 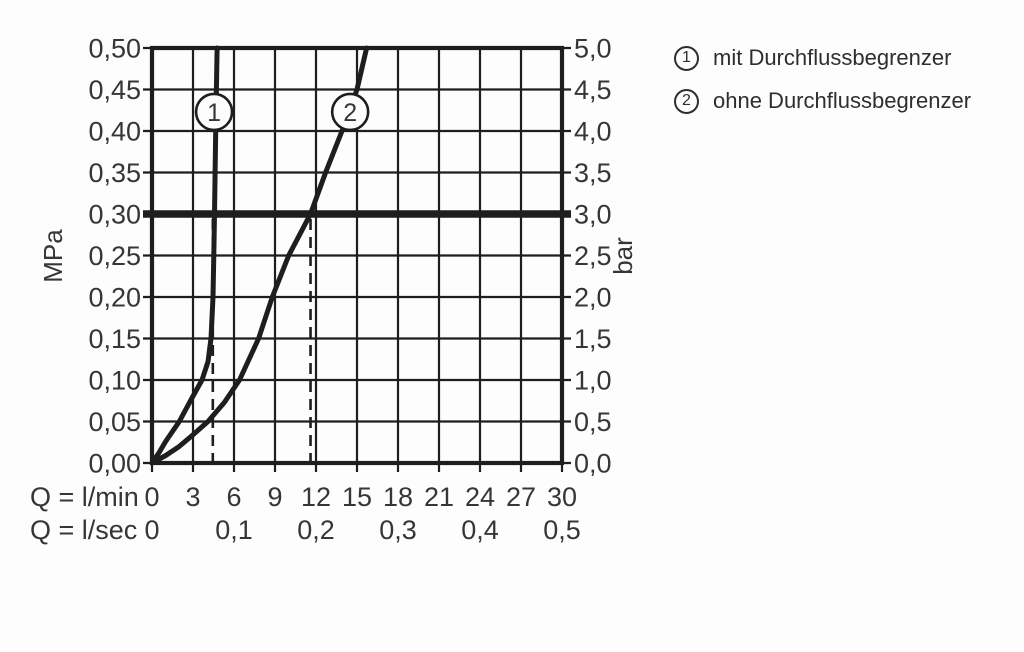 I want to click on y-left-tick-label: 0,25, so click(x=114, y=256).